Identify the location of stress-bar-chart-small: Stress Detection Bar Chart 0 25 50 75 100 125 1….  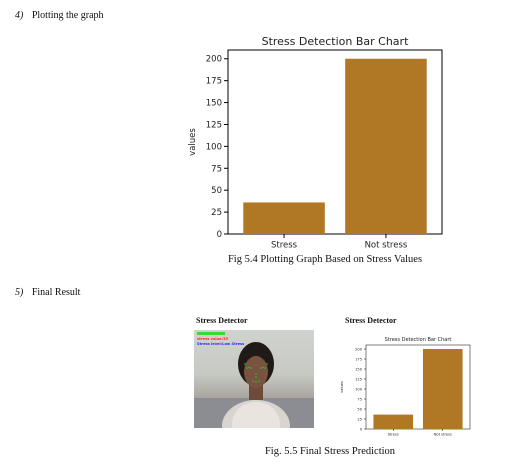
(405, 387).